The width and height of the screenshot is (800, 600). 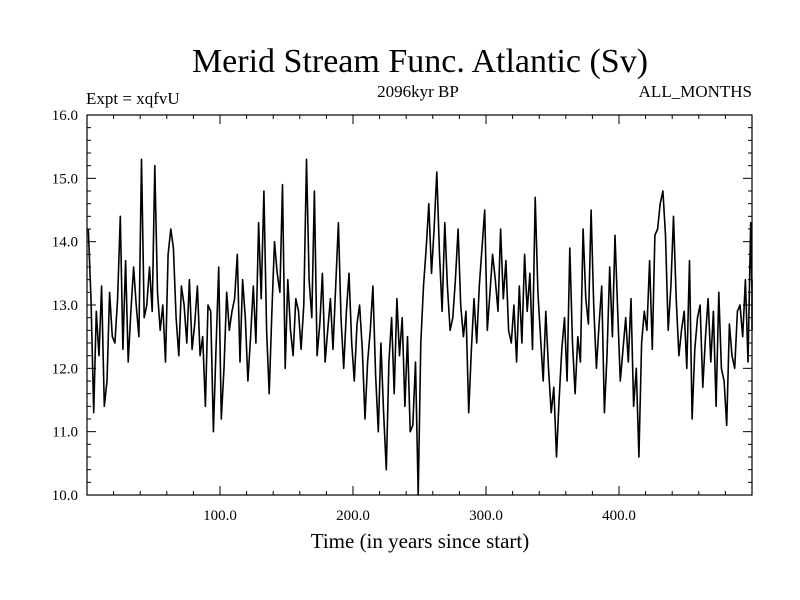 What do you see at coordinates (65, 243) in the screenshot?
I see `y-tick-label: 14.0` at bounding box center [65, 243].